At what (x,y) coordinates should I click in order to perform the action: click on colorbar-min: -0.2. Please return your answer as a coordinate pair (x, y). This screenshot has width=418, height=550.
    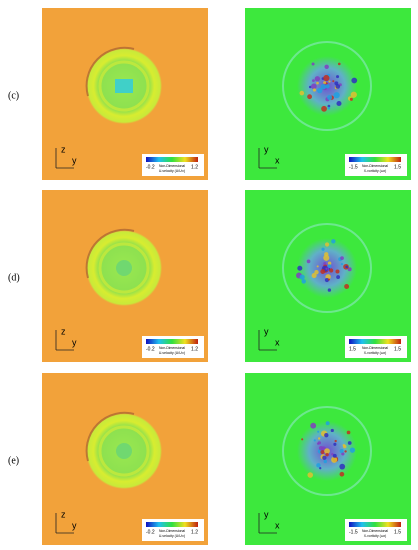
    Looking at the image, I should click on (150, 349).